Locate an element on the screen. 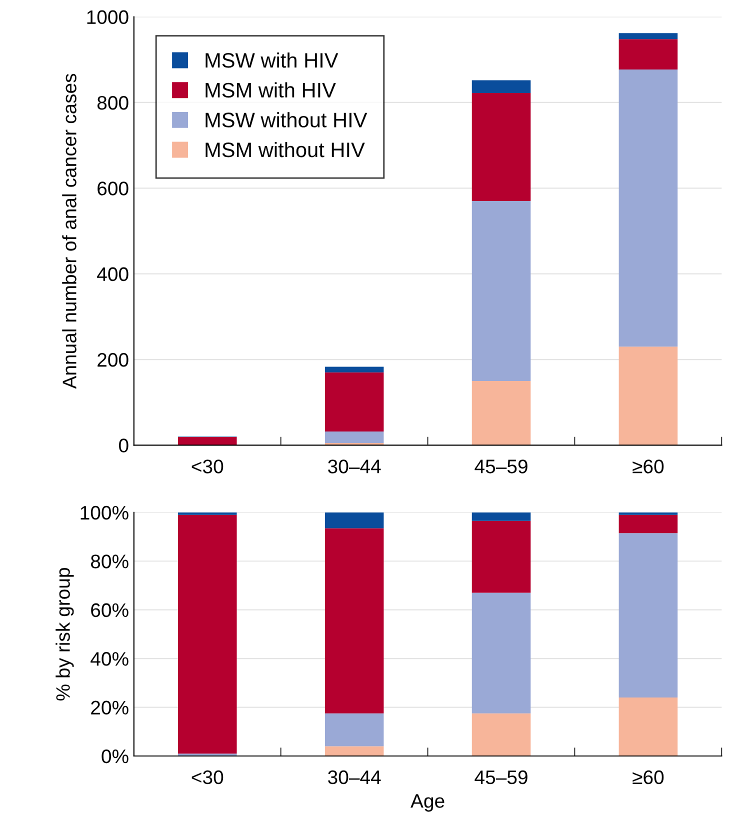 This screenshot has height=840, width=744. y-axis-title: Annual number of anal cancer cases is located at coordinates (69, 231).